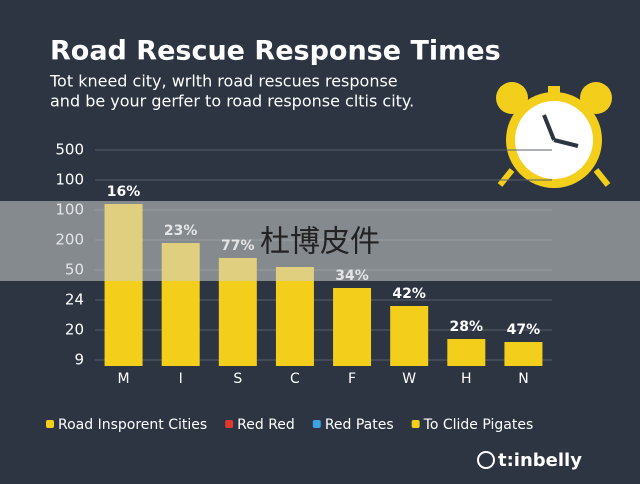 Image resolution: width=640 pixels, height=484 pixels. I want to click on x-tick-label: W, so click(409, 379).